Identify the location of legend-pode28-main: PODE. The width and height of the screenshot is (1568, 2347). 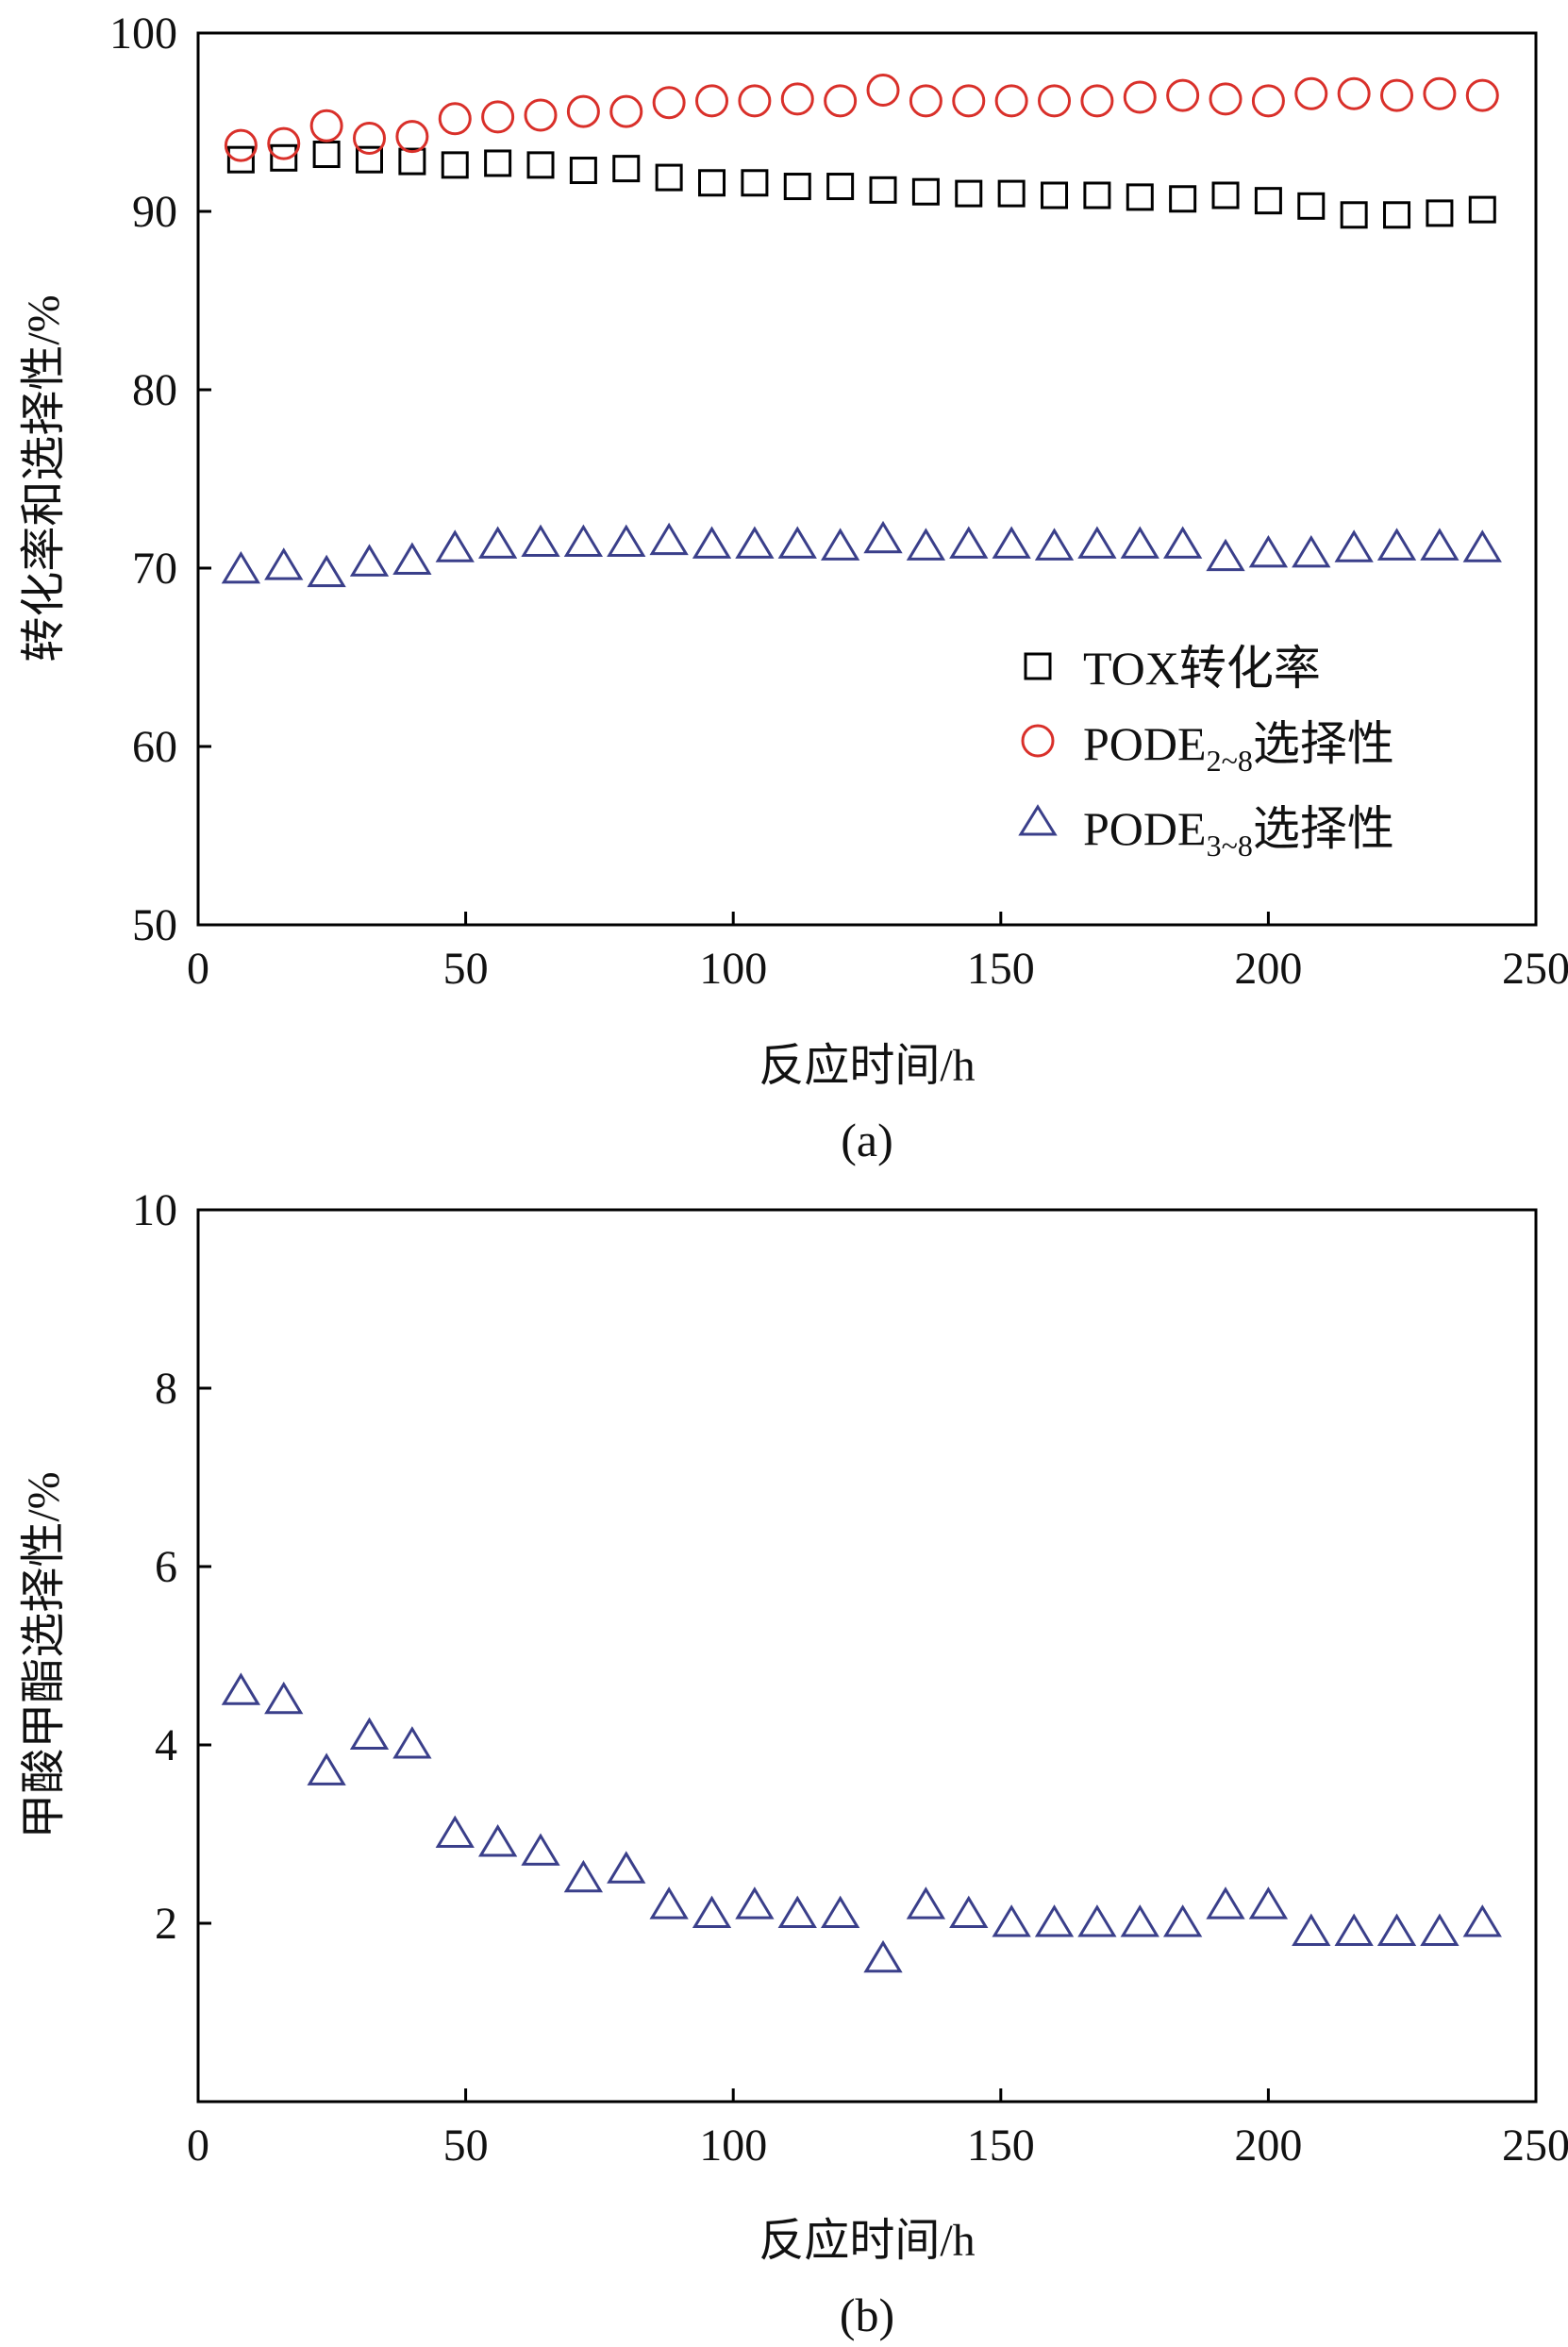
(1145, 743).